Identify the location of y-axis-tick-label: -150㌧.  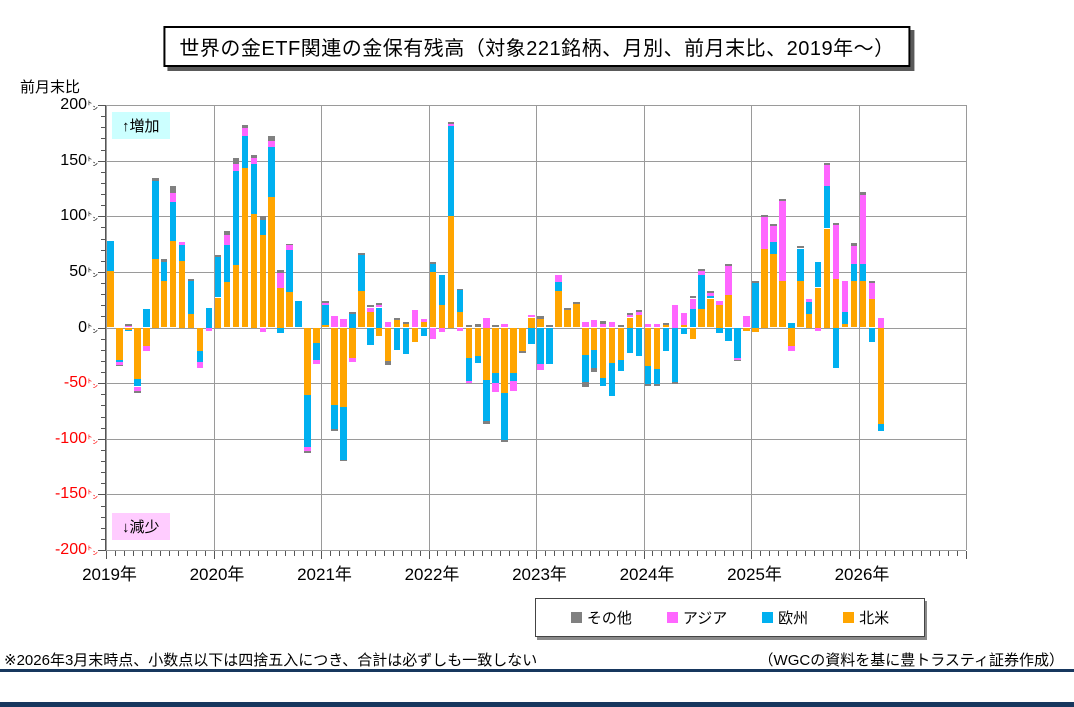
(76, 494).